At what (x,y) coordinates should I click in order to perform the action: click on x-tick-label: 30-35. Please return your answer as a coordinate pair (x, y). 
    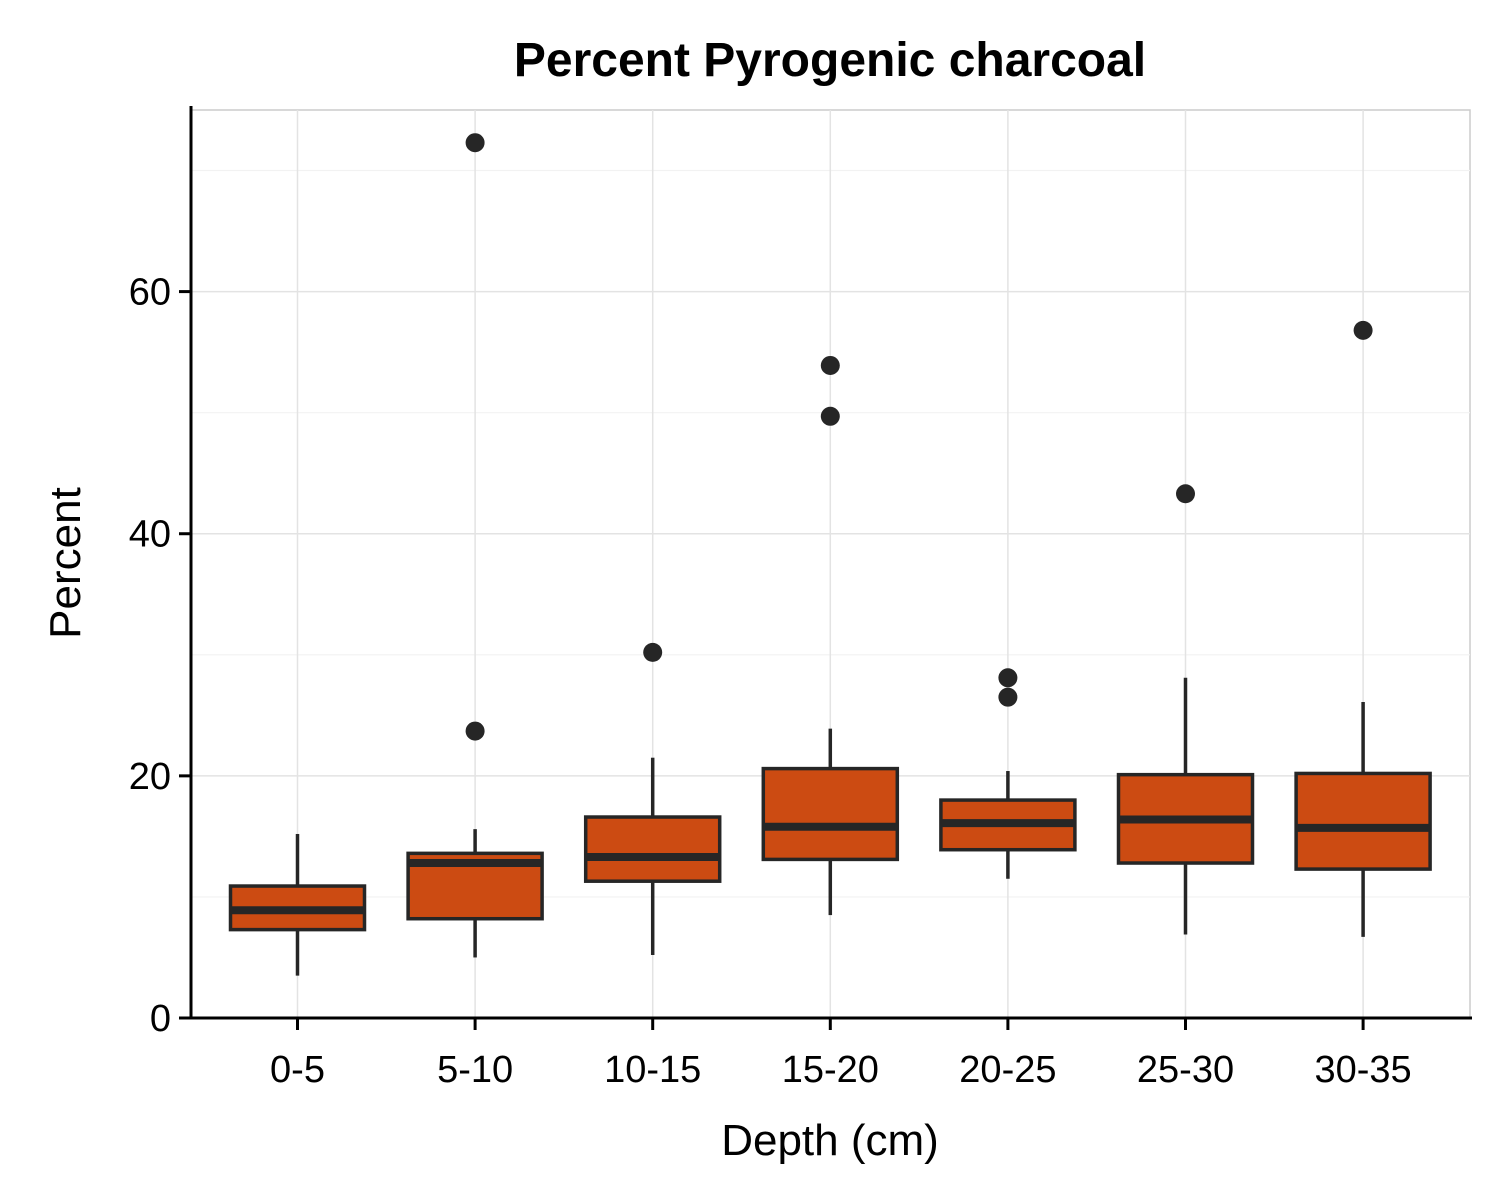
    Looking at the image, I should click on (1362, 1070).